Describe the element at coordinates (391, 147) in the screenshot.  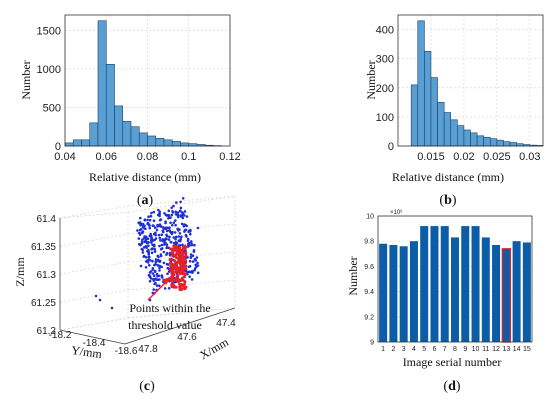
I see `panel-b-ytick-label: 0` at that location.